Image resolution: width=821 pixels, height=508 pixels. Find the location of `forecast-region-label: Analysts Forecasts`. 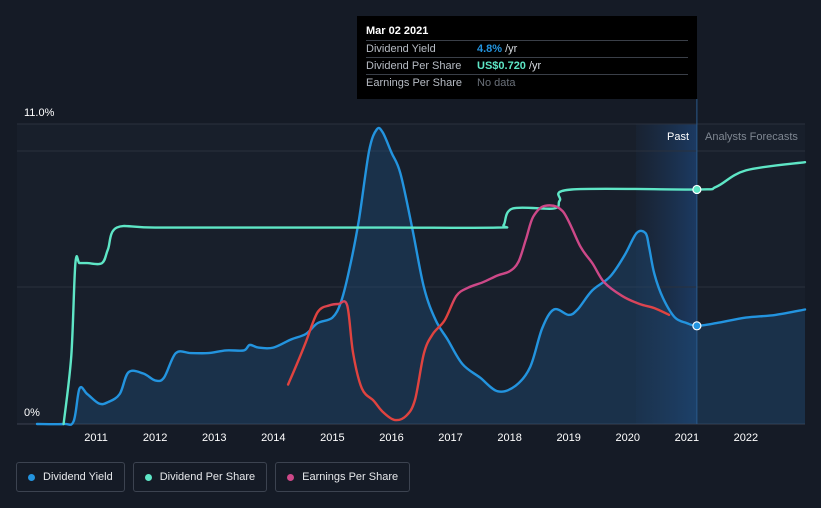

forecast-region-label: Analysts Forecasts is located at coordinates (751, 137).